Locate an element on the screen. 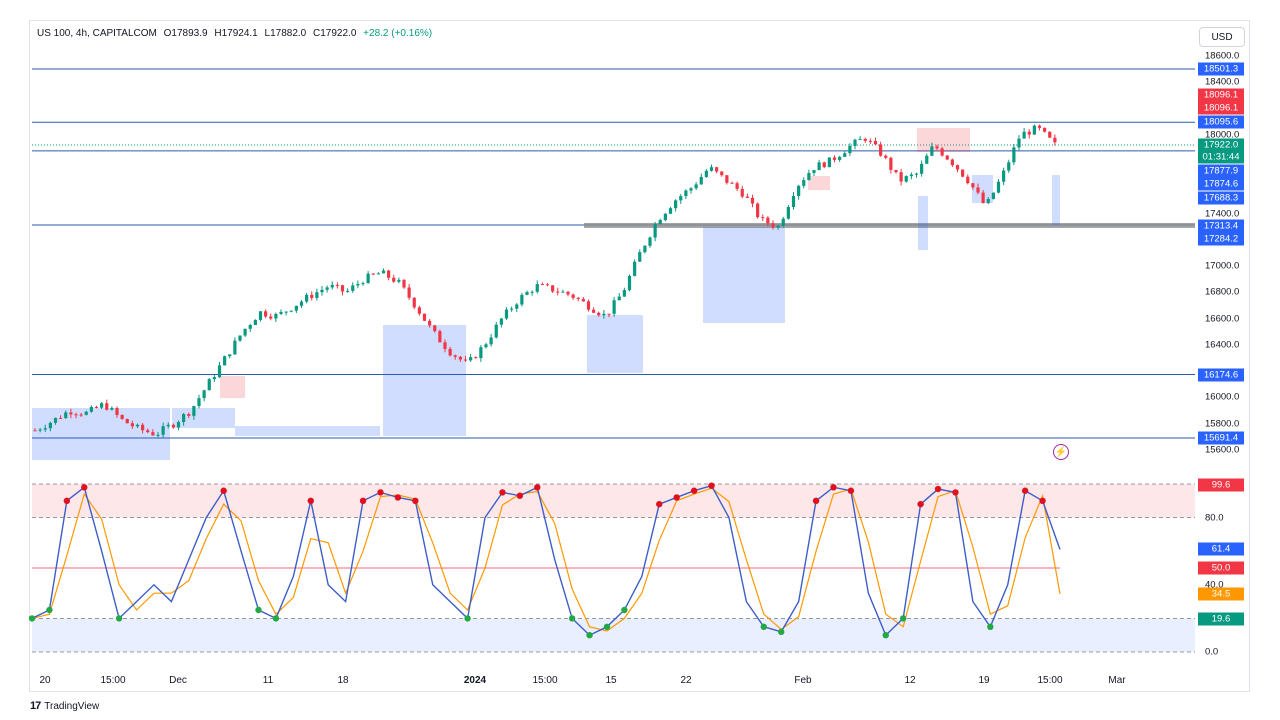 Image resolution: width=1280 pixels, height=720 pixels. symbol-info: US 100, 4h, CAPITALCOM is located at coordinates (97, 33).